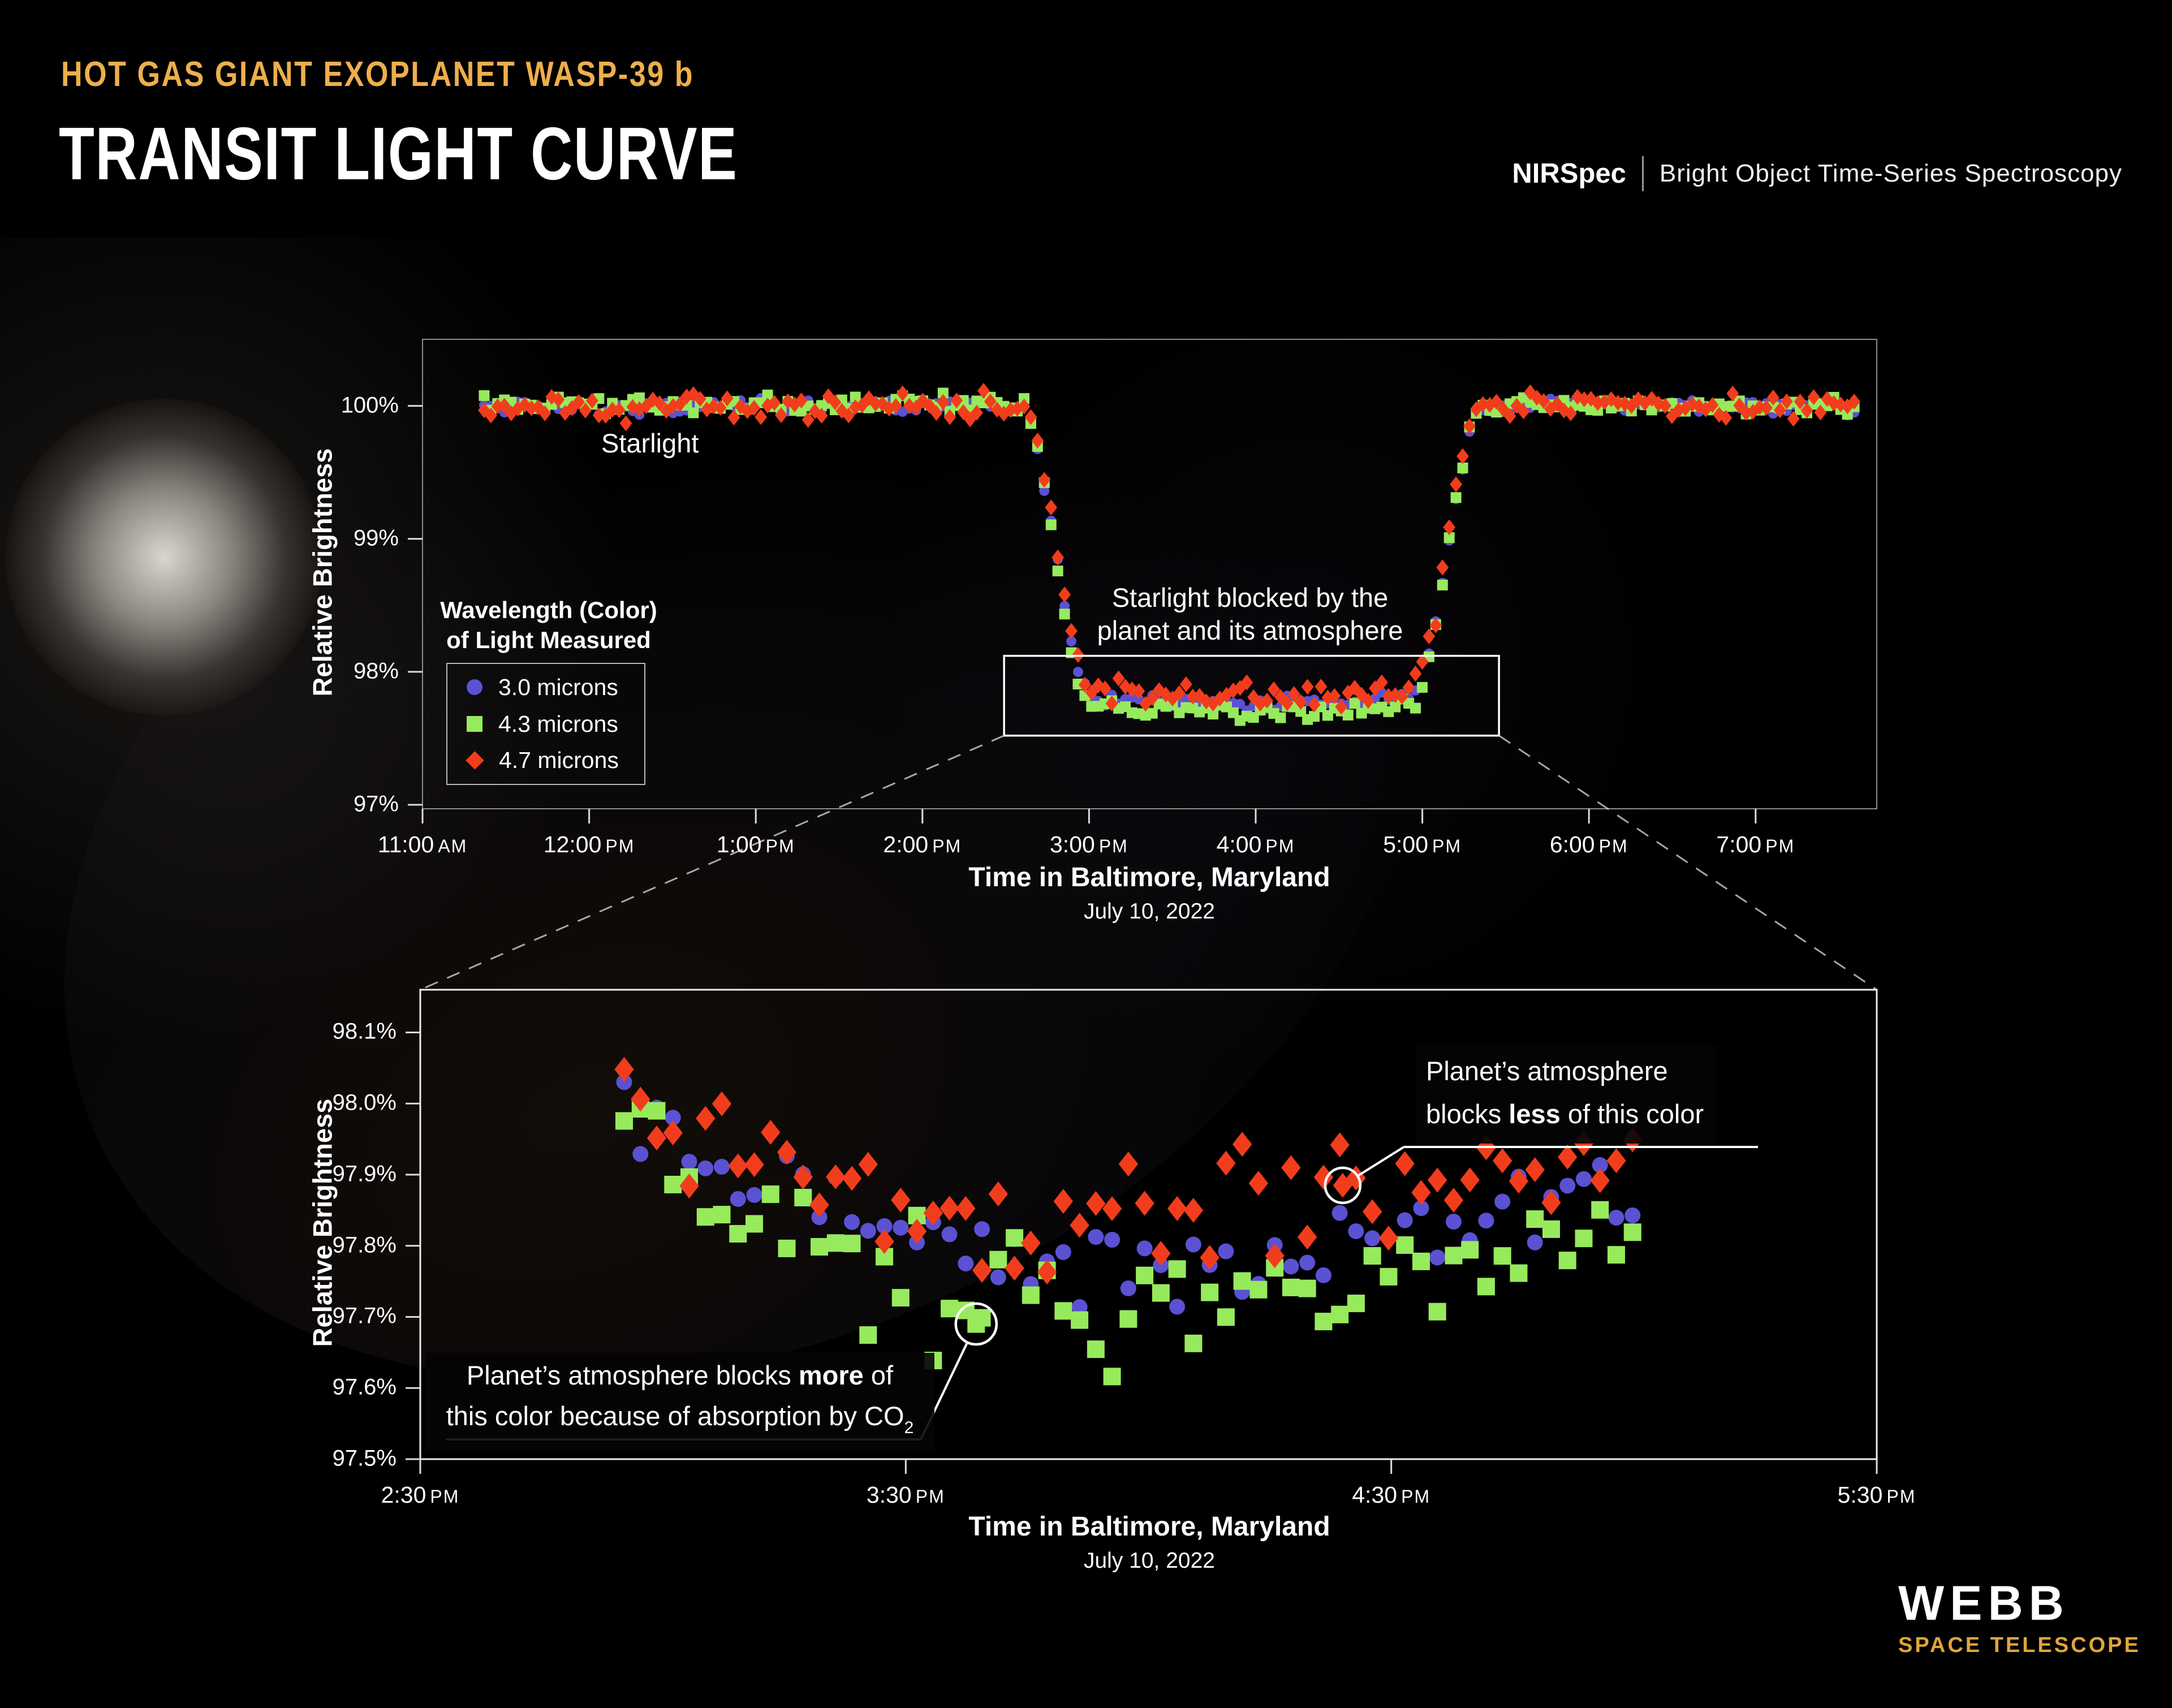  I want to click on legend-item-label: 3.0 microns, so click(558, 687).